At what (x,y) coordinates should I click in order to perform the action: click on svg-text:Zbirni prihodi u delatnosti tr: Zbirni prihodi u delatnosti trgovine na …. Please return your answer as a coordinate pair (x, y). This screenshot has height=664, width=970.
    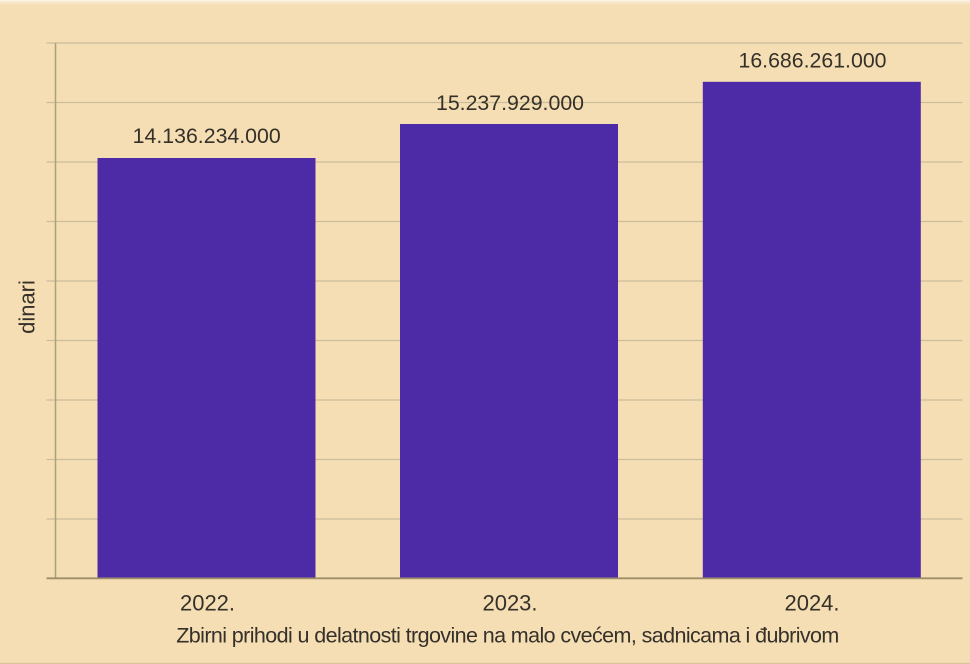
    Looking at the image, I should click on (507, 636).